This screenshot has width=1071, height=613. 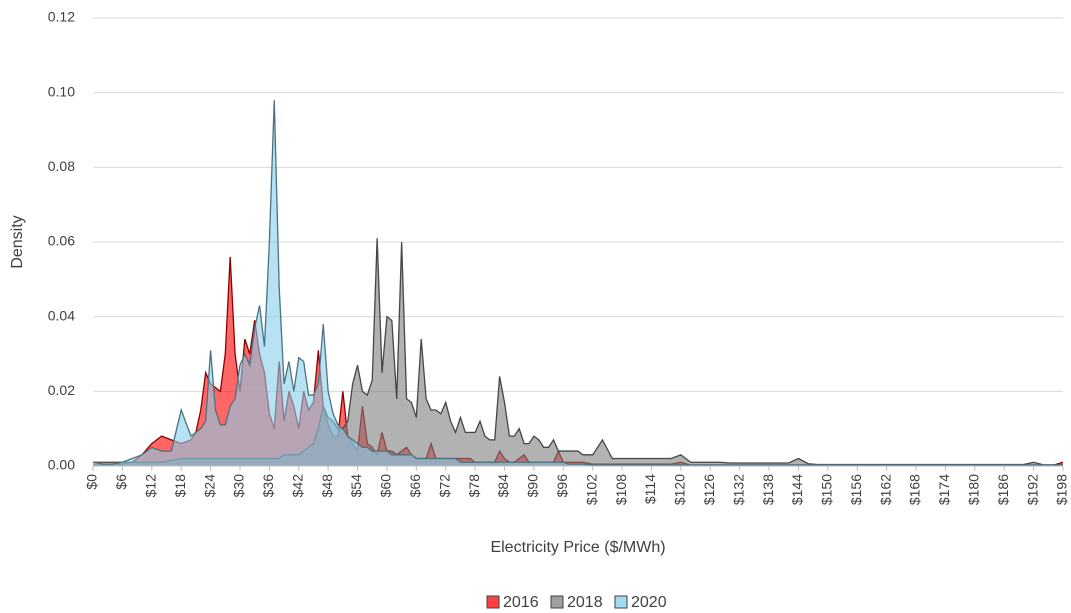 I want to click on x-tick-label: $132, so click(x=738, y=489).